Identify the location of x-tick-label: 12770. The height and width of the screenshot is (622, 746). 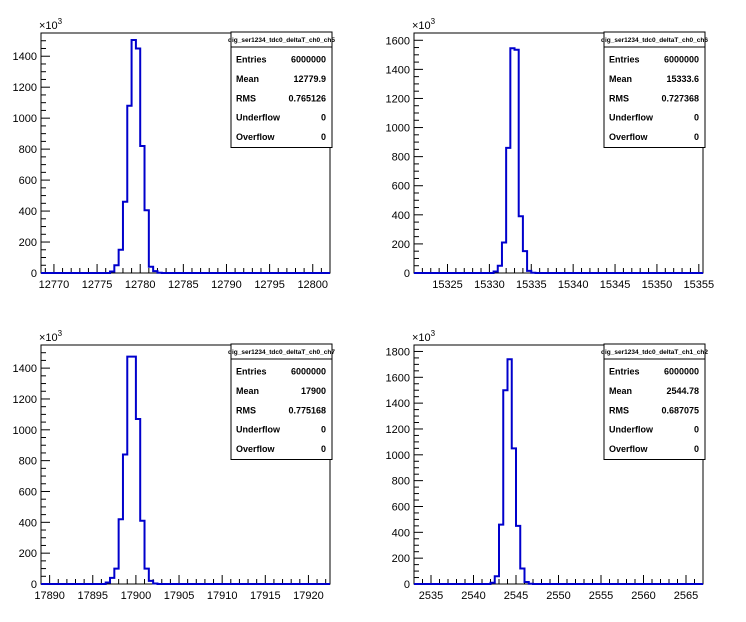
(54, 285).